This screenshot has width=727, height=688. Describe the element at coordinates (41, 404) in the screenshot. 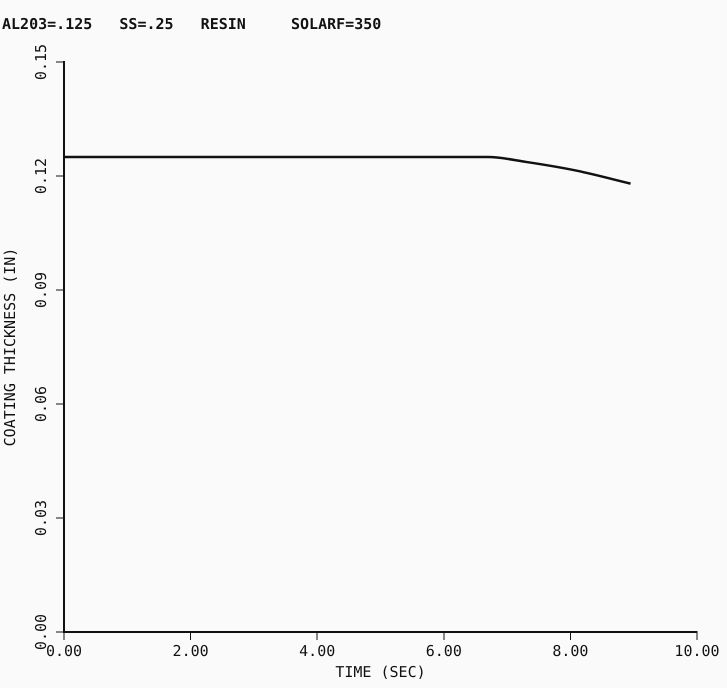

I see `y-tick-label: 0.06` at that location.